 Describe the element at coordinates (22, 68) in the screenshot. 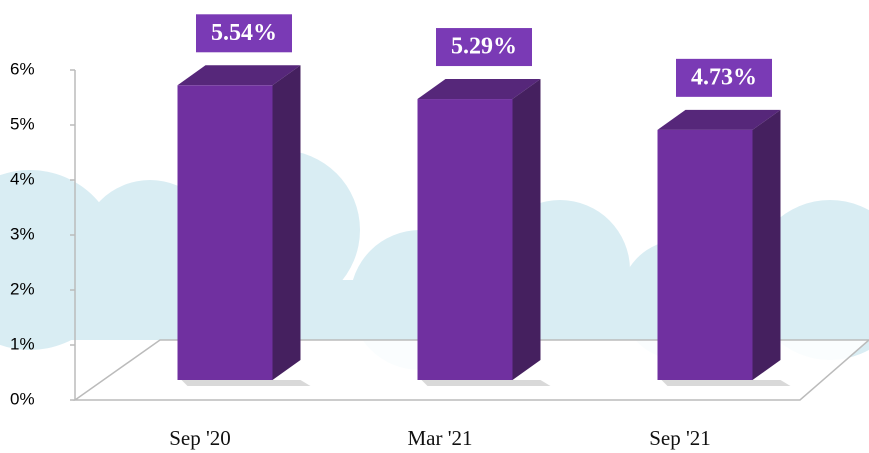

I see `y-tick-label: 6%` at that location.